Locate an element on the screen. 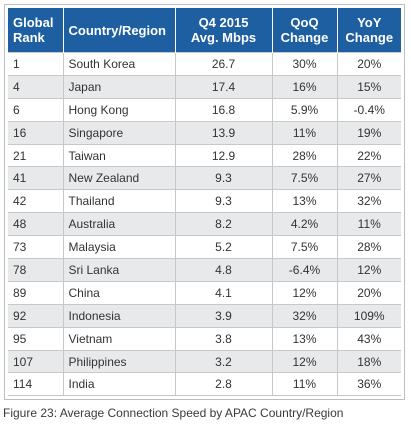  cell-qoq-change: 11% is located at coordinates (305, 132).